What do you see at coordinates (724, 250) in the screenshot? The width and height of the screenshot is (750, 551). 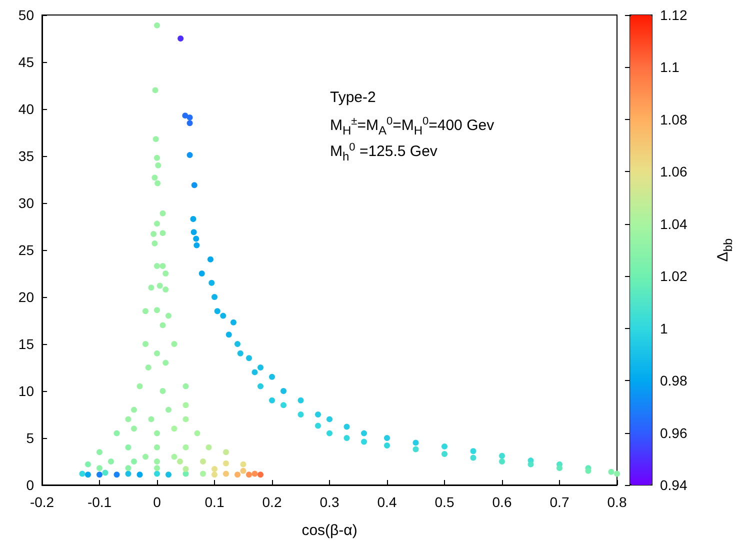 I see `color-bar-title: Δbb` at bounding box center [724, 250].